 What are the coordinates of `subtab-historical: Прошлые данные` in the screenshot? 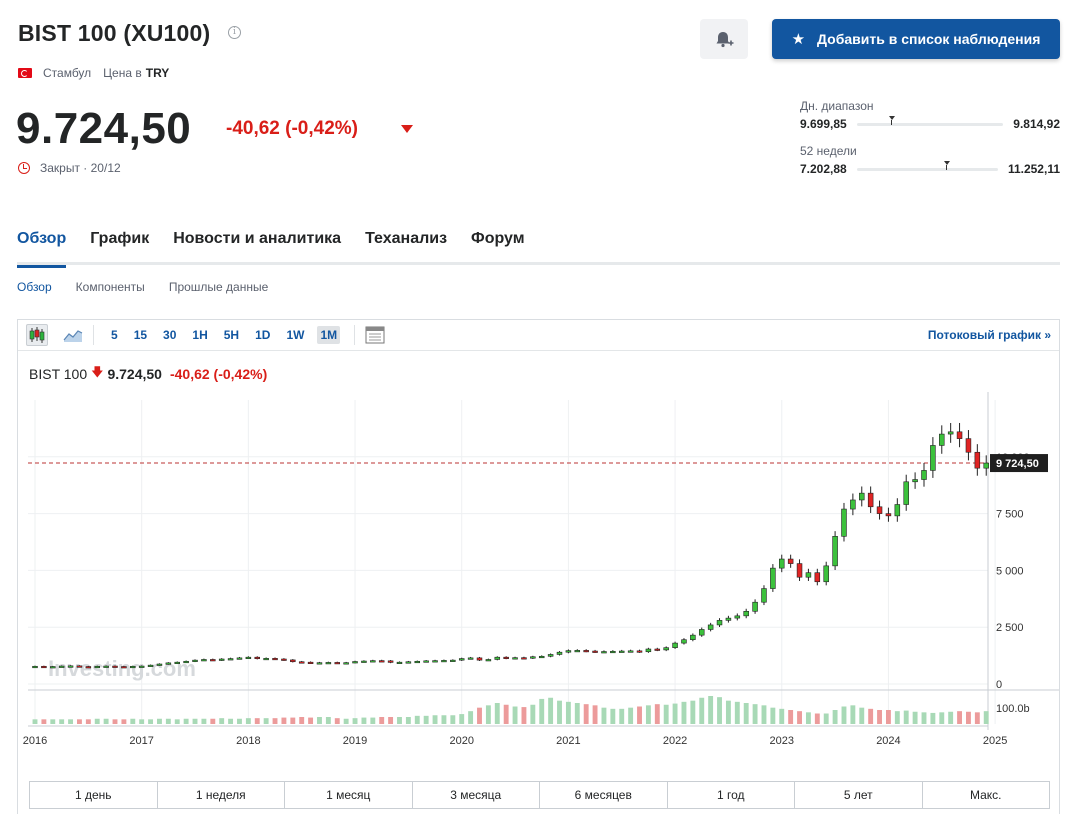 It's located at (218, 287).